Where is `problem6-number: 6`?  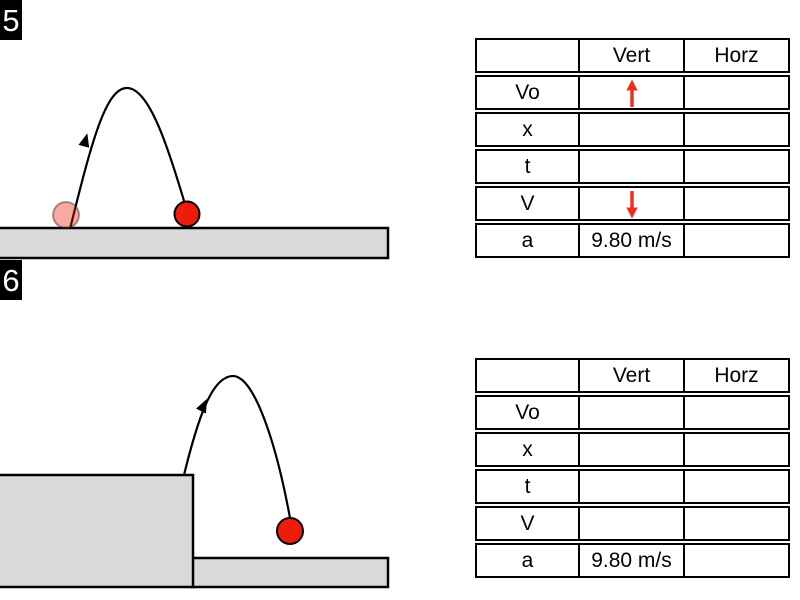
problem6-number: 6 is located at coordinates (11, 280).